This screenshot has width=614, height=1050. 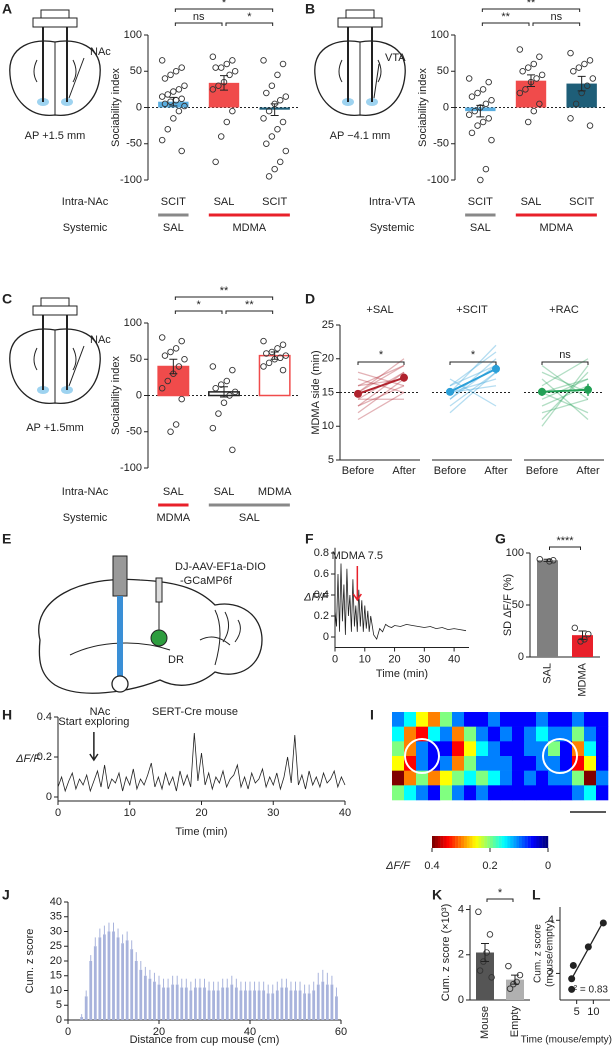 I want to click on annotation-arrow, so click(x=357, y=584).